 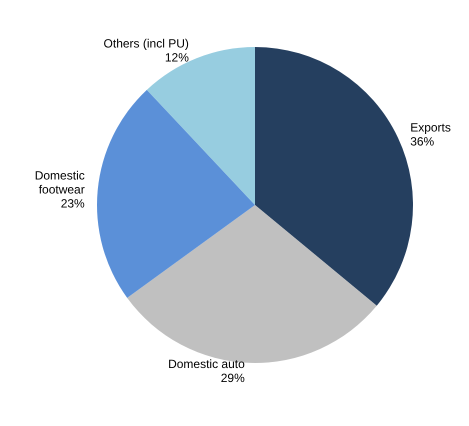 I want to click on slice-label: Domestic footwear, so click(x=59, y=182).